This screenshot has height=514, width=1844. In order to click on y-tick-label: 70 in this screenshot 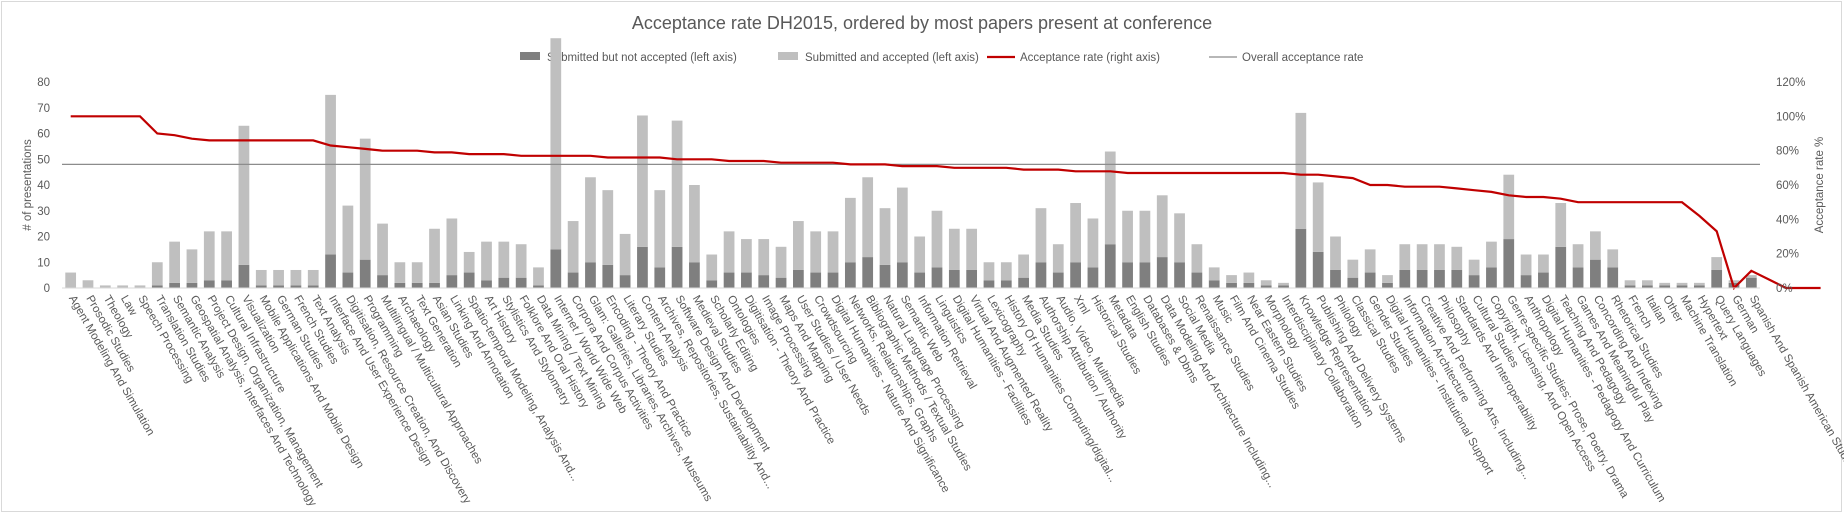, I will do `click(43, 109)`.